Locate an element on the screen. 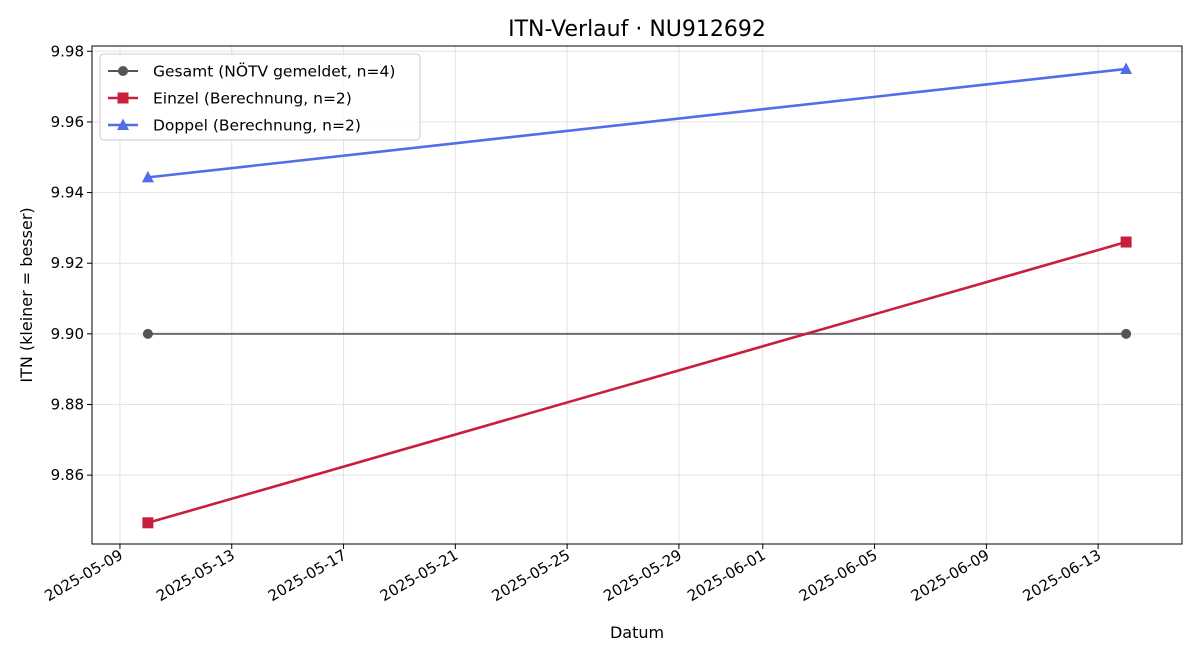 This screenshot has height=660, width=1200. series-line is located at coordinates (637, 123).